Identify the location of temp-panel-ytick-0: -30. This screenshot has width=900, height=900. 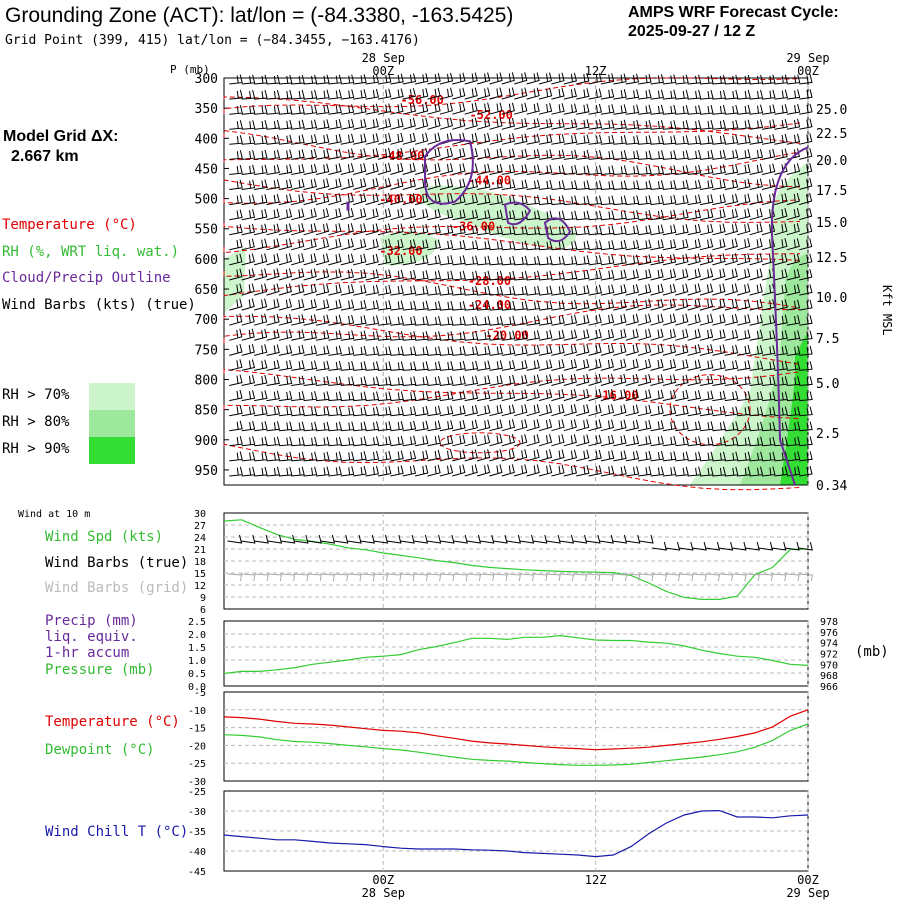
(197, 782).